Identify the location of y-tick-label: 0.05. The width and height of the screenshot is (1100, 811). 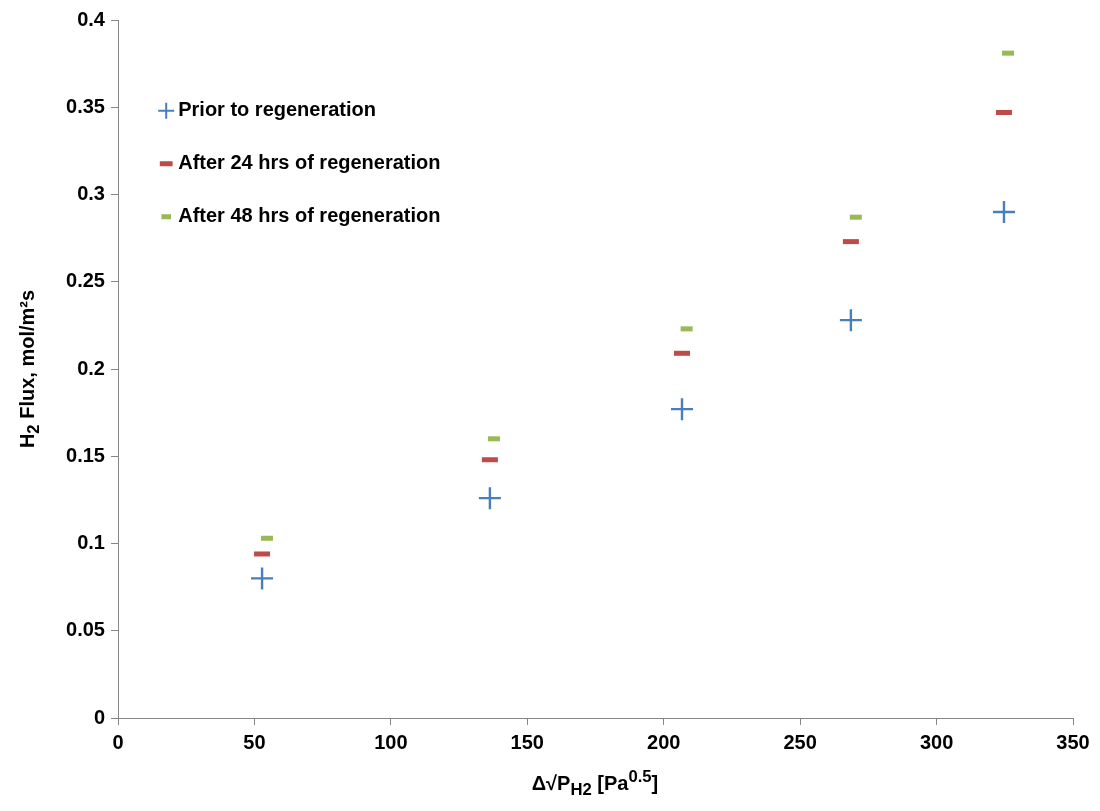
(85, 629).